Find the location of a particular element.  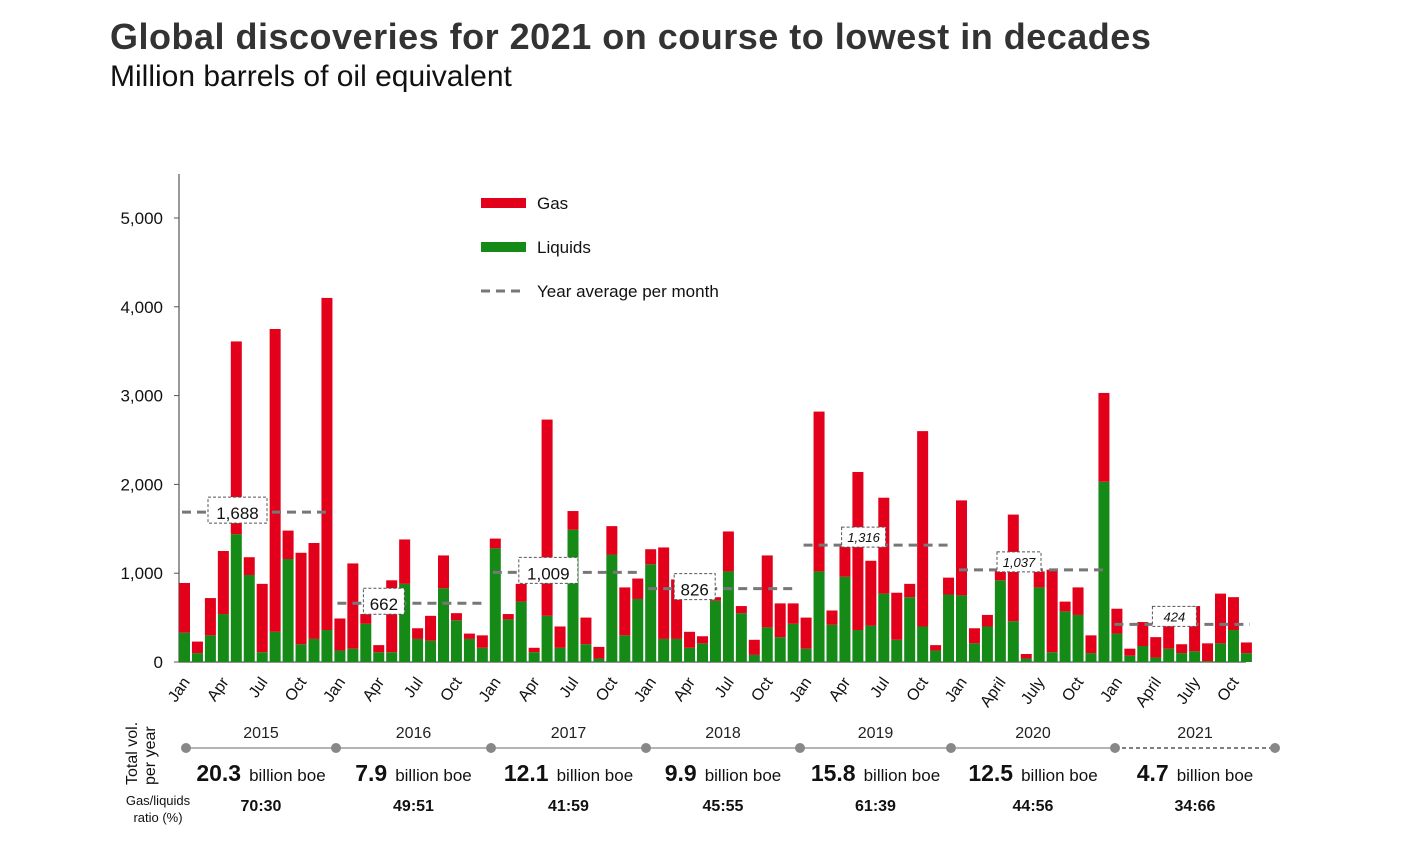

year-total-unit: billion boe is located at coordinates (433, 775).